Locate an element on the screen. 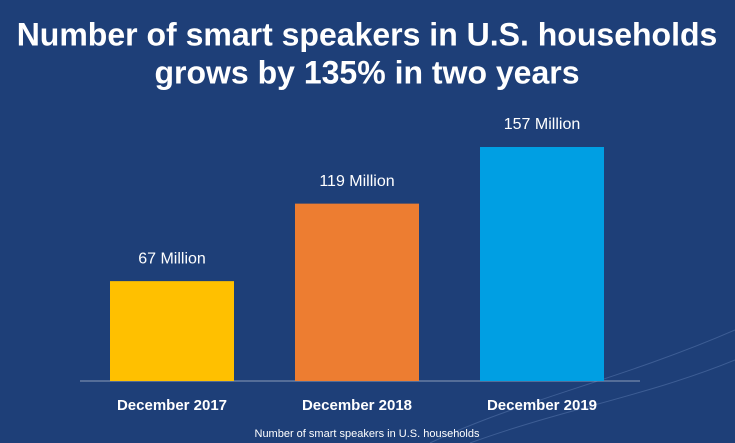 The width and height of the screenshot is (735, 443). x-tick-label: December 2018 is located at coordinates (357, 405).